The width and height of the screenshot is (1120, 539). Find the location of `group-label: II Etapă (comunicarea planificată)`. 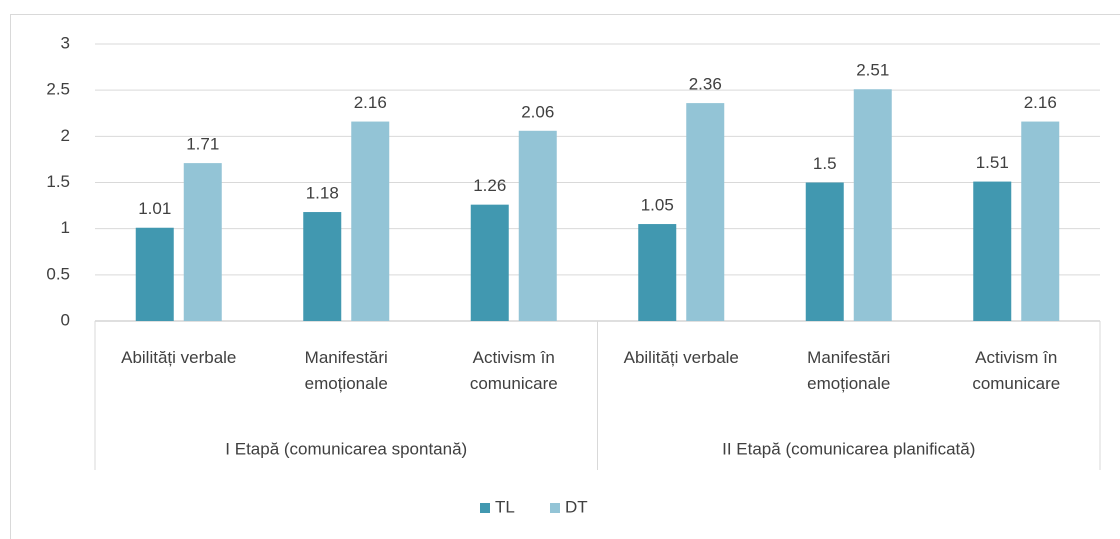

group-label: II Etapă (comunicarea planificată) is located at coordinates (848, 448).